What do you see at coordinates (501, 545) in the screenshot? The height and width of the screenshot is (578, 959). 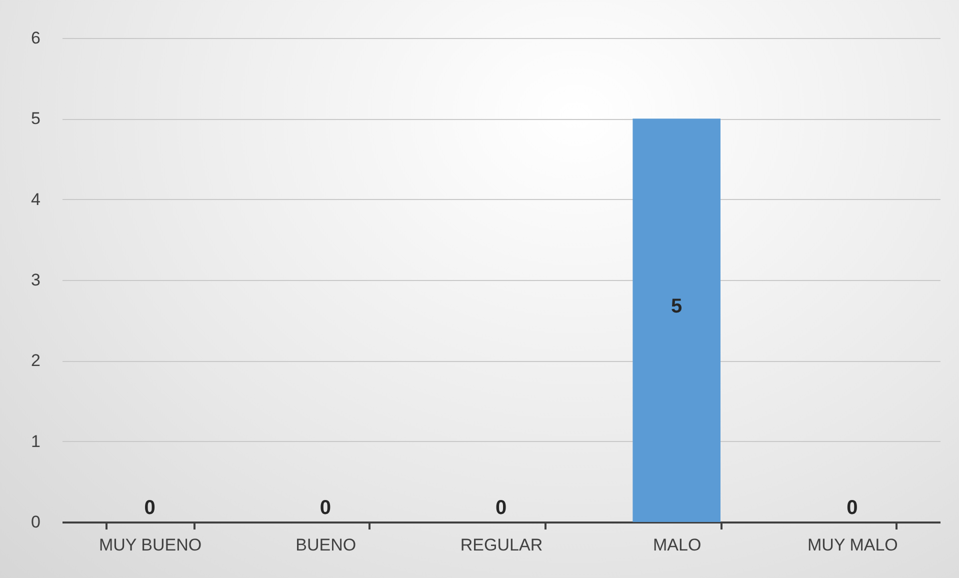 I see `x-tick-label: REGULAR` at bounding box center [501, 545].